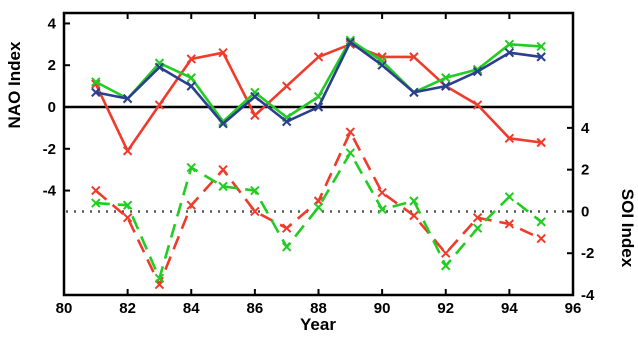 Image resolution: width=638 pixels, height=337 pixels. What do you see at coordinates (255, 308) in the screenshot?
I see `x-tick-label: 86` at bounding box center [255, 308].